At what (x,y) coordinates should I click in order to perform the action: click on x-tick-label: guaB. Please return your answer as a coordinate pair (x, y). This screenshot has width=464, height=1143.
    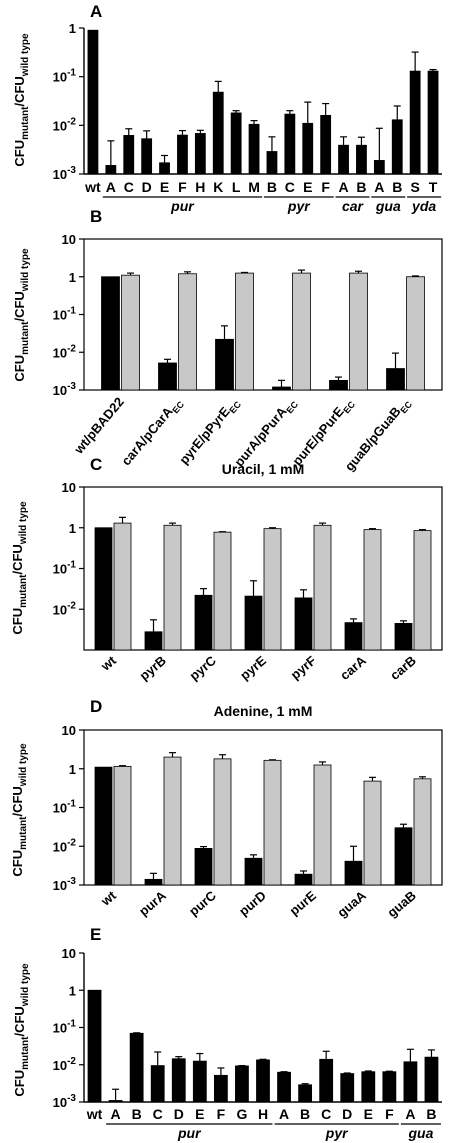
    Looking at the image, I should click on (401, 904).